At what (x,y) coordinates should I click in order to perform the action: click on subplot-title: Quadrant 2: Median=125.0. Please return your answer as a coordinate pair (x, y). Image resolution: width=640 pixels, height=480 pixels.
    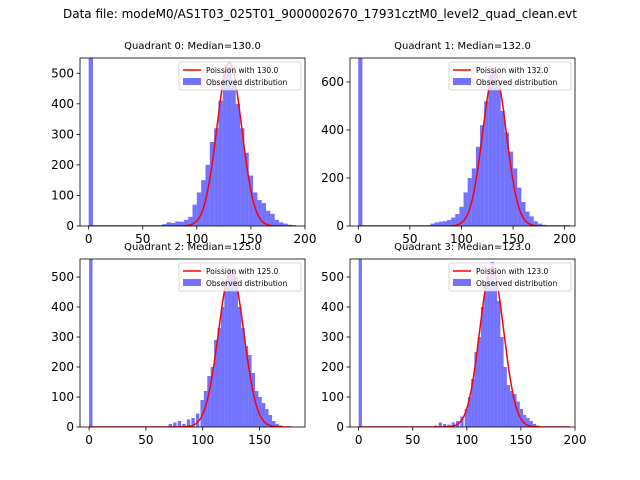
    Looking at the image, I should click on (192, 247).